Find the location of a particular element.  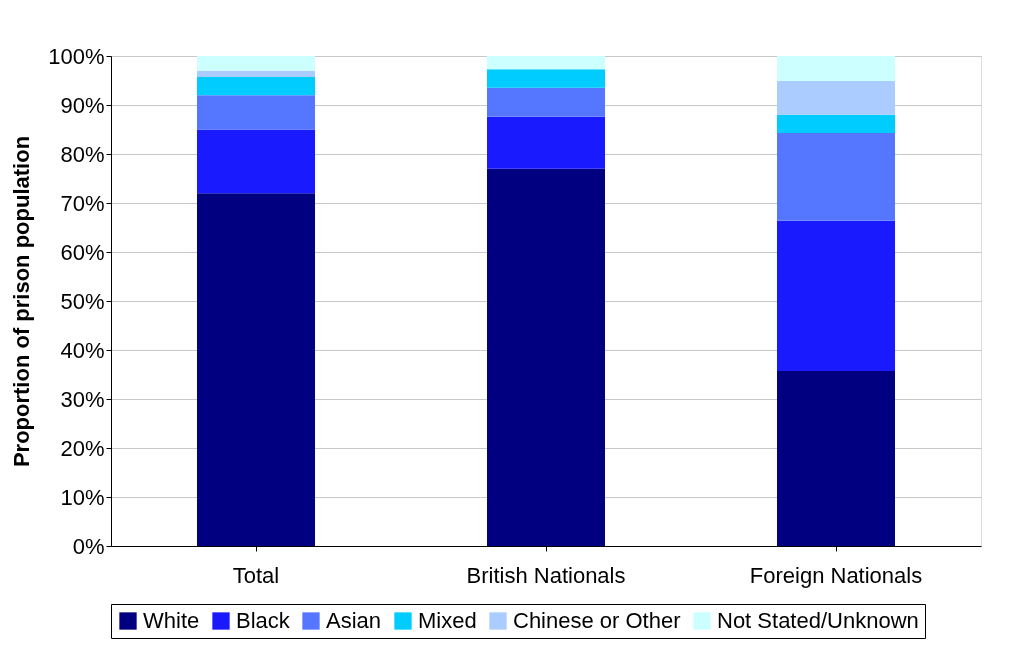

y-tick-label: 50% is located at coordinates (82, 301).